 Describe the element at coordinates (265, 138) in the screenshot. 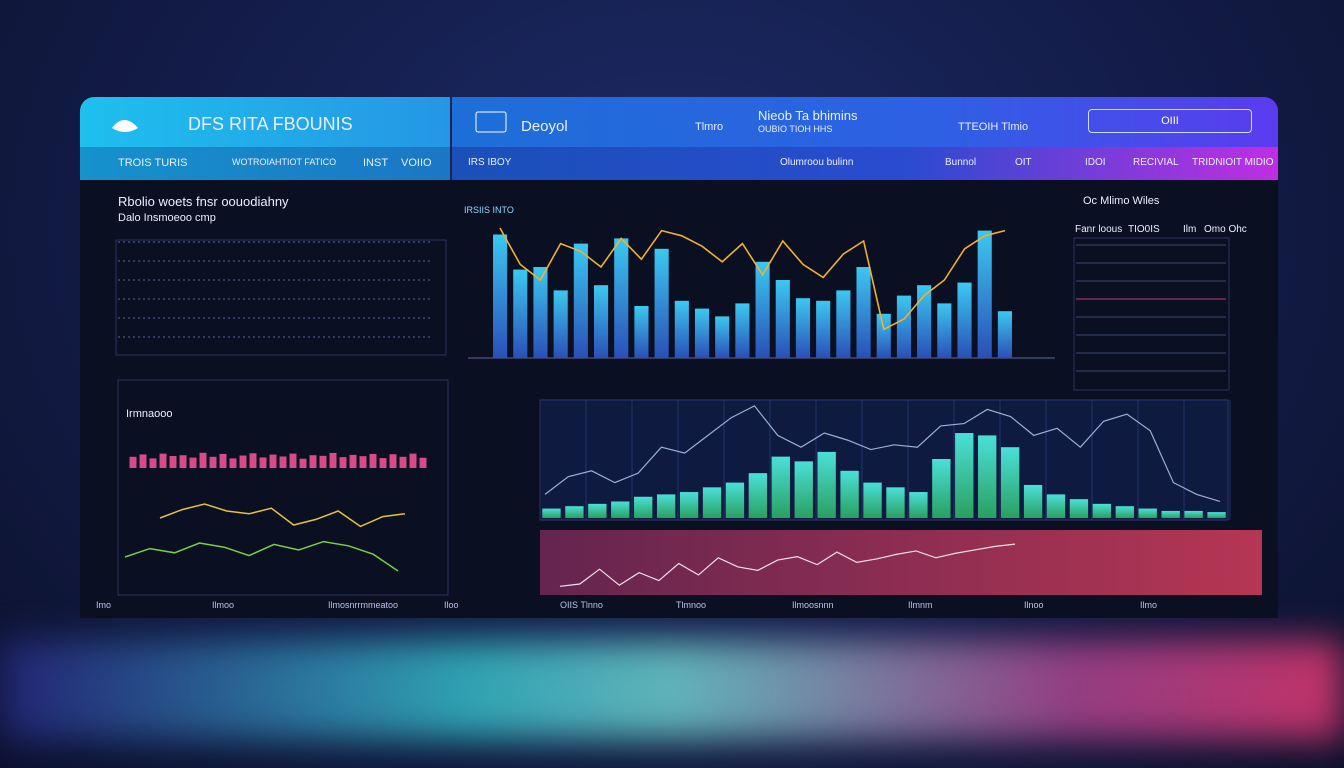

I see `left-header` at that location.